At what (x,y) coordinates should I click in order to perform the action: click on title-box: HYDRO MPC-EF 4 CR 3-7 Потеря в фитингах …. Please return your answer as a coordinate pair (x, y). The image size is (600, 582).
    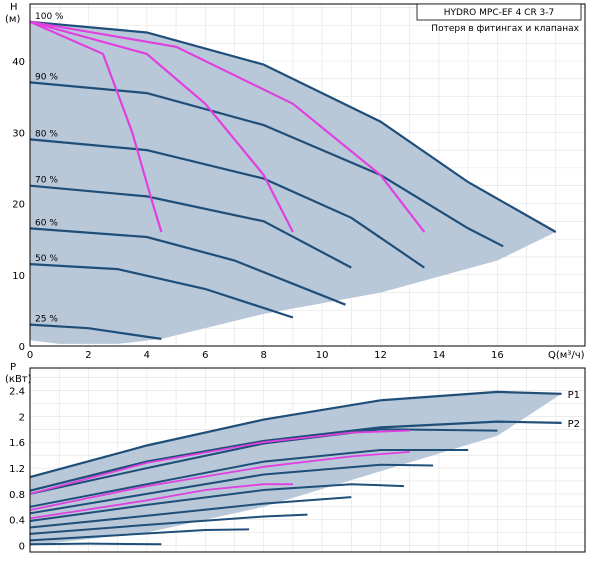
    Looking at the image, I should click on (499, 18).